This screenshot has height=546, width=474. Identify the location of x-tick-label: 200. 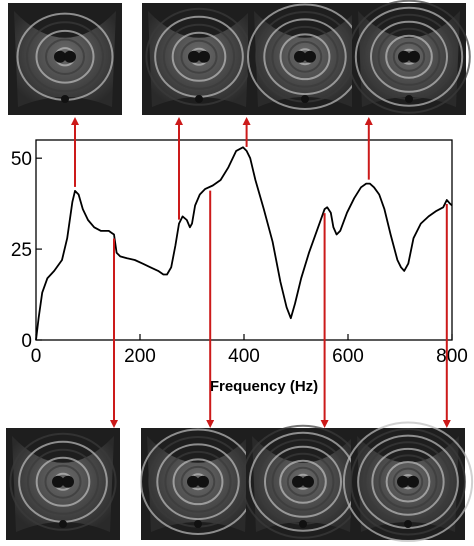
(140, 356).